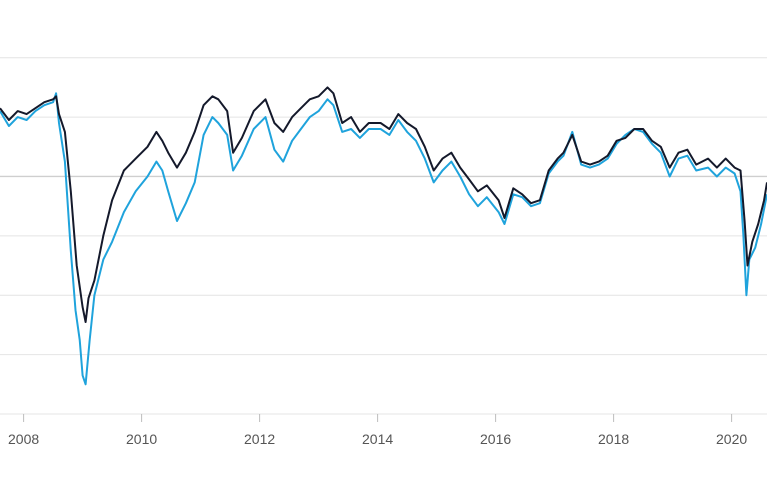  What do you see at coordinates (613, 439) in the screenshot?
I see `x-tick-label: 2018` at bounding box center [613, 439].